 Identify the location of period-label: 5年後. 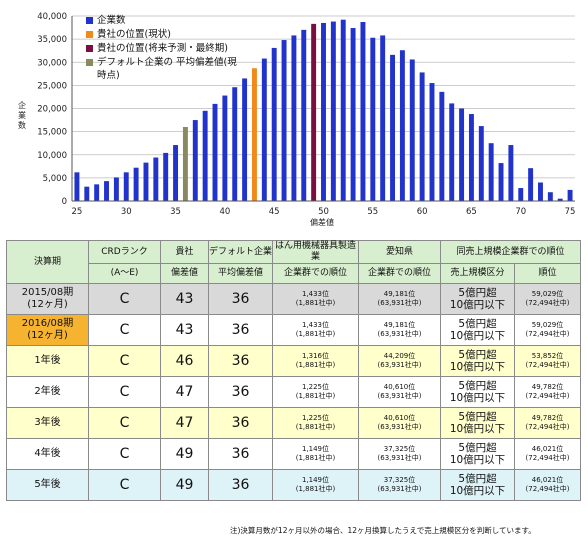
(47, 484).